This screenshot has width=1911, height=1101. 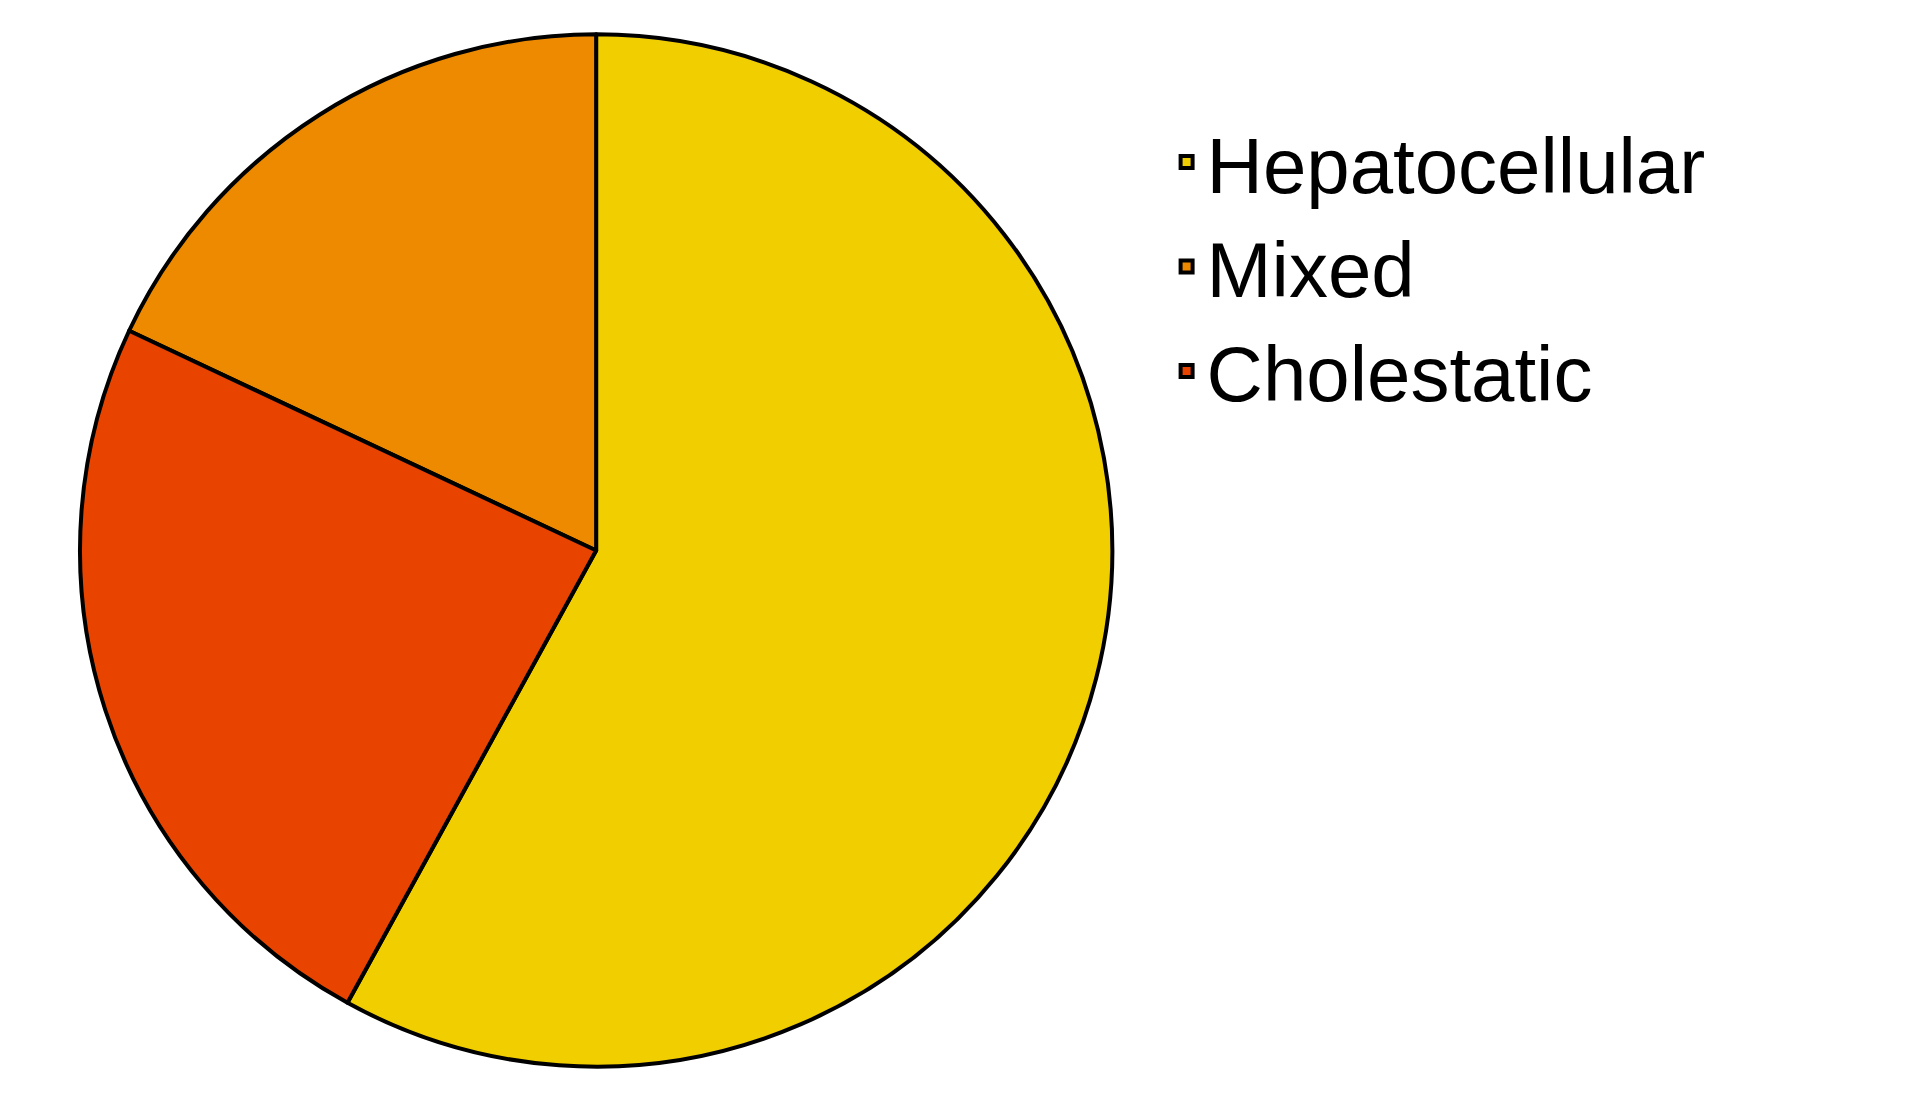 What do you see at coordinates (1456, 165) in the screenshot?
I see `legend-label: Hepatocellular` at bounding box center [1456, 165].